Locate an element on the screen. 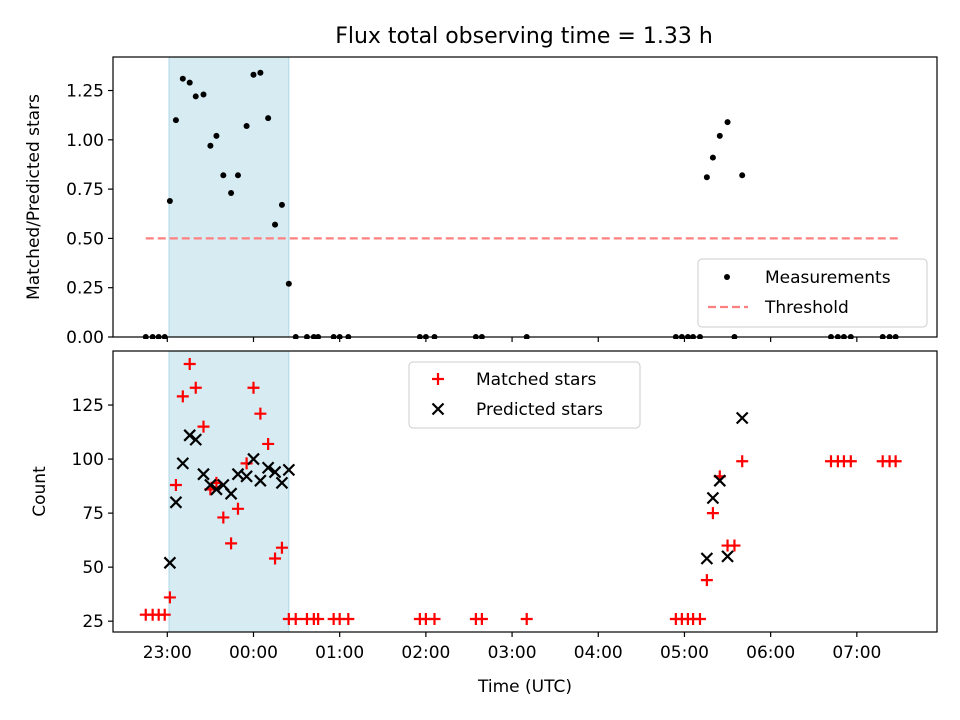 Image resolution: width=960 pixels, height=720 pixels. legend-matched-label: Matched stars is located at coordinates (536, 380).